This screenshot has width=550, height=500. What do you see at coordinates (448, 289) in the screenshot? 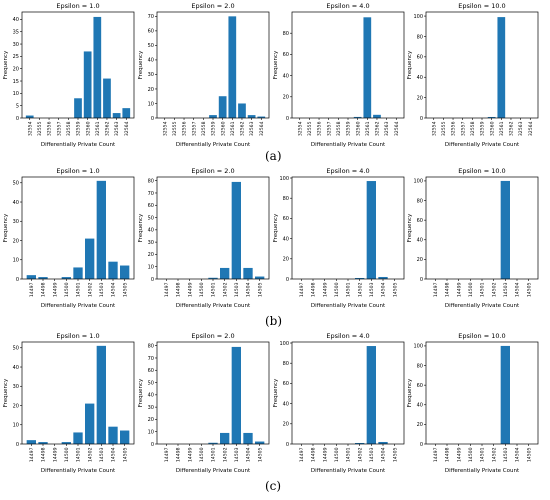
I see `x-tick-label: 14498` at bounding box center [448, 289].